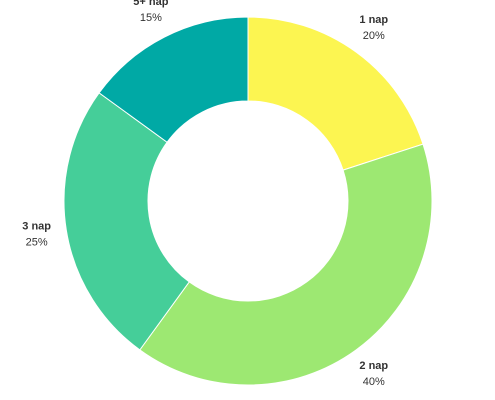  What do you see at coordinates (37, 242) in the screenshot?
I see `value-label: 25%` at bounding box center [37, 242].